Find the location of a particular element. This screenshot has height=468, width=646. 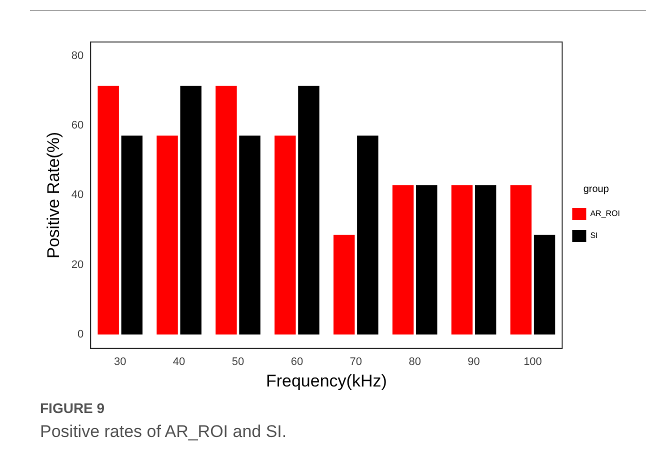

y-axis-title: Positive Rate(%) is located at coordinates (53, 195).